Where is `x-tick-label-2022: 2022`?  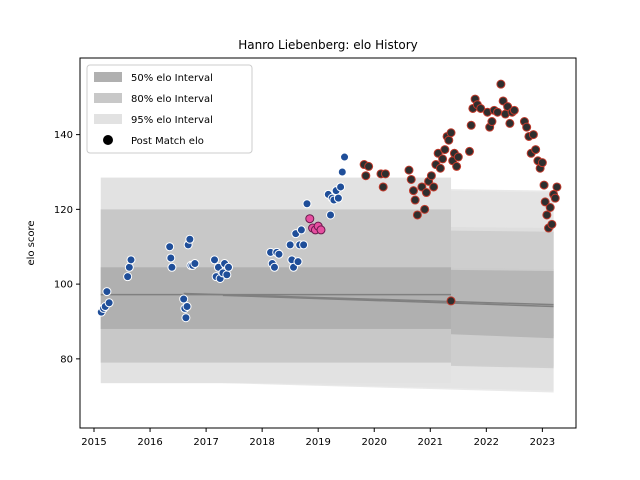
x-tick-label-2022: 2022 is located at coordinates (486, 442).